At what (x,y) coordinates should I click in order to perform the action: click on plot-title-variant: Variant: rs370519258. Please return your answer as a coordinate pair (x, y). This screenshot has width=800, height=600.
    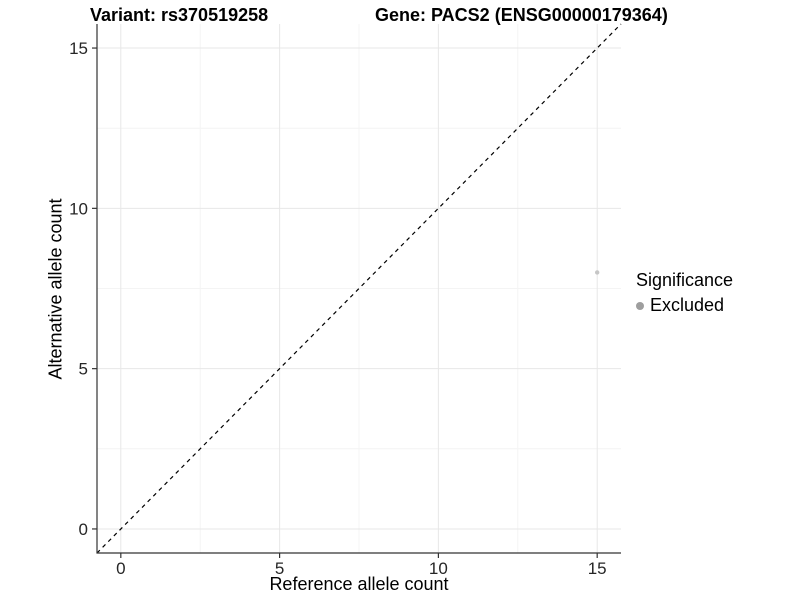
    Looking at the image, I should click on (179, 15).